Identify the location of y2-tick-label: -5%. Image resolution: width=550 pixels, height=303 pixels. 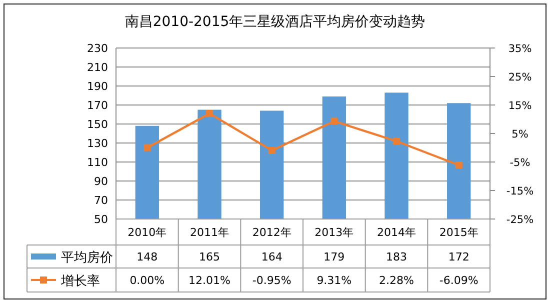
(520, 163).